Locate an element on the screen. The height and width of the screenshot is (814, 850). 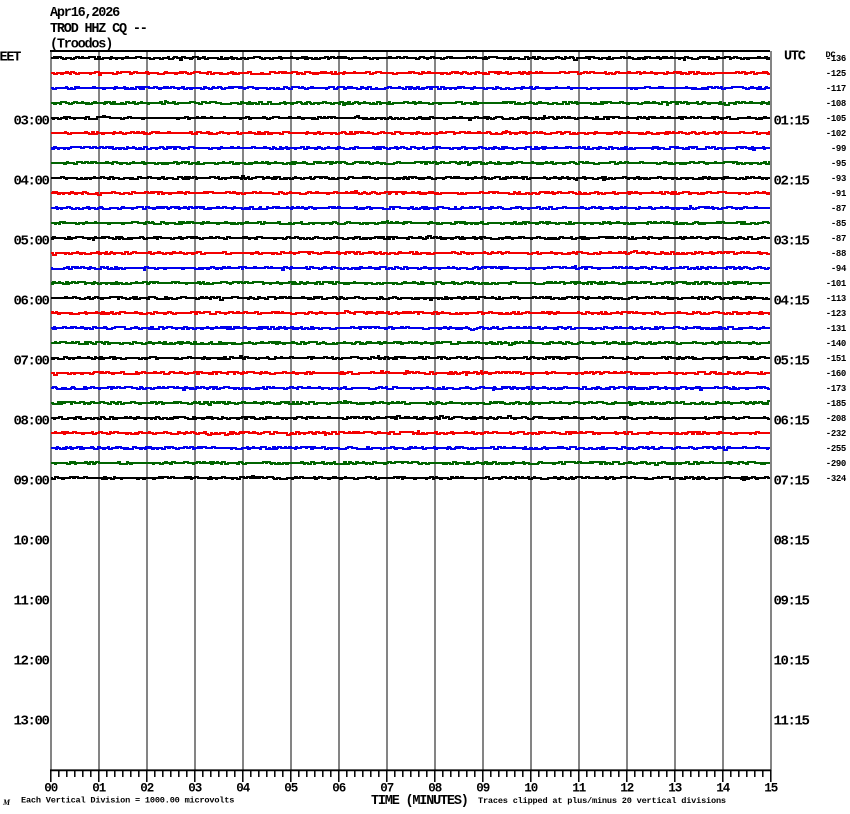
svg-text: -105 is located at coordinates (836, 119).